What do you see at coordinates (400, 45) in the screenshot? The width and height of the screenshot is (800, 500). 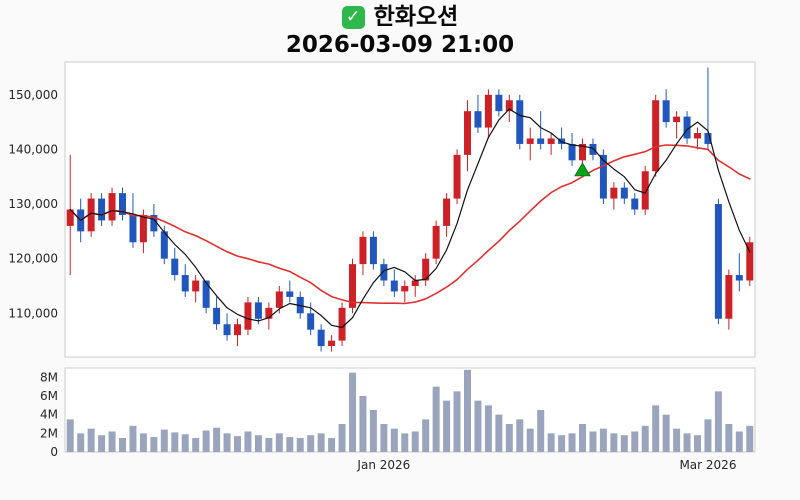 I see `chart-timestamp: 2026-03-09 21:00` at bounding box center [400, 45].